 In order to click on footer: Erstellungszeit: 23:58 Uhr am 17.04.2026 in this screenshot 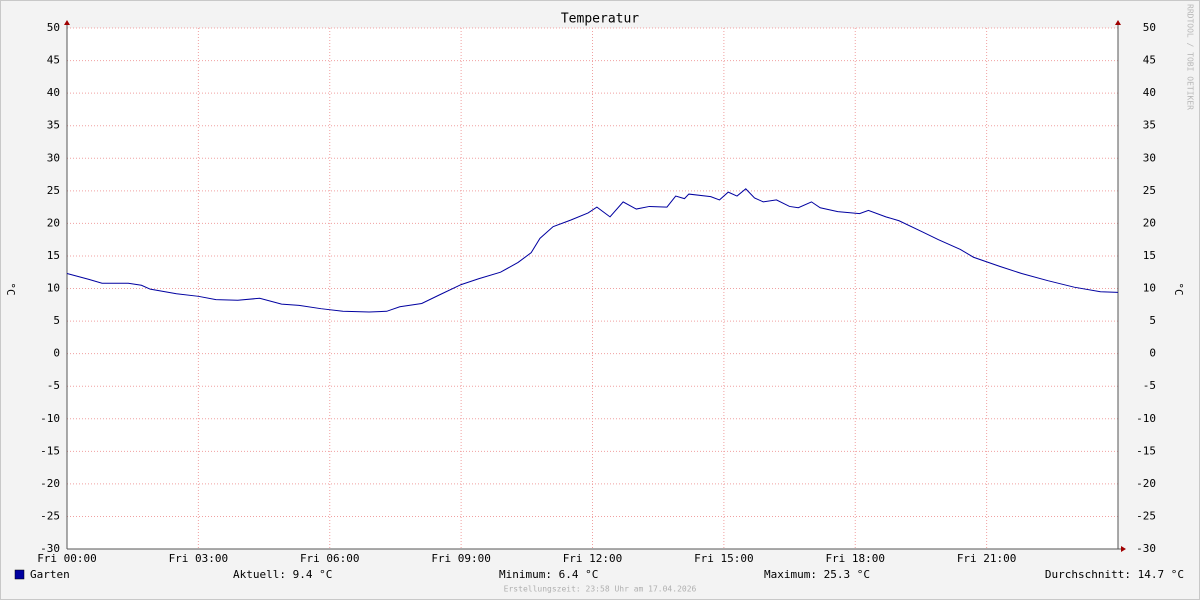, I will do `click(600, 589)`.